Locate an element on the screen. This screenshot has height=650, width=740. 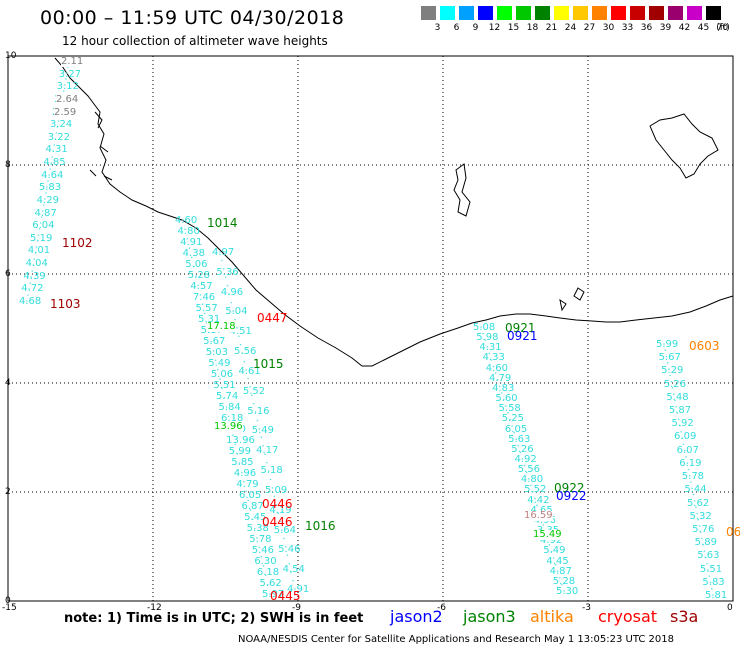
wave-height-value: 4.68 is located at coordinates (30, 301).